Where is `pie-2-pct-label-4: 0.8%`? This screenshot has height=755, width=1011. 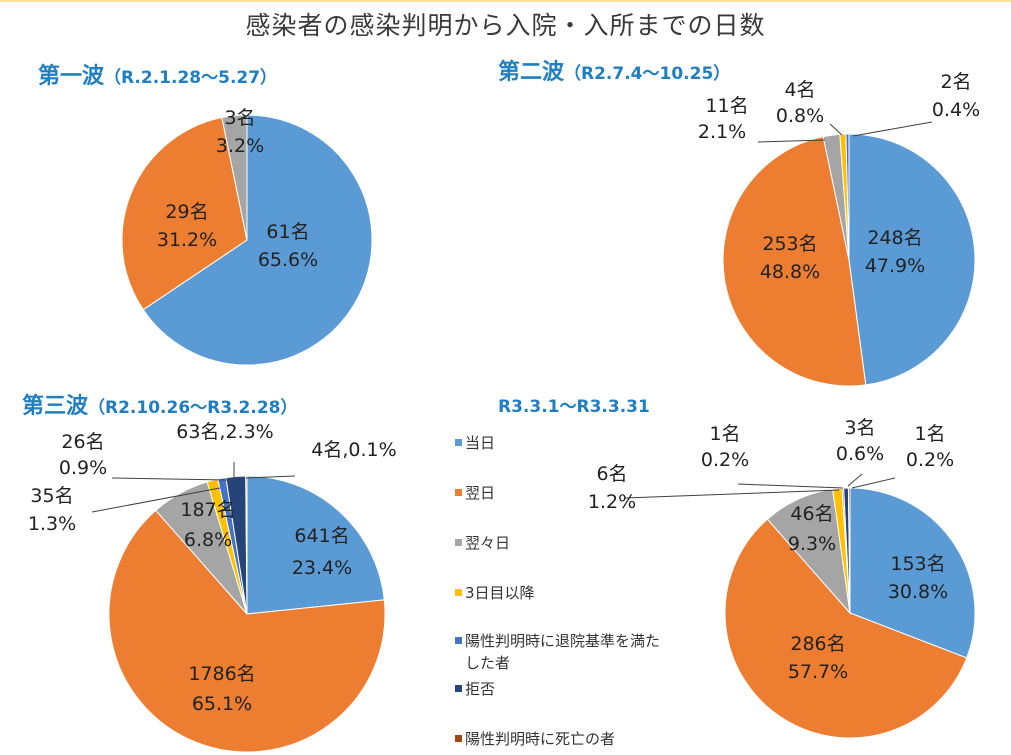
pie-2-pct-label-4: 0.8% is located at coordinates (800, 116).